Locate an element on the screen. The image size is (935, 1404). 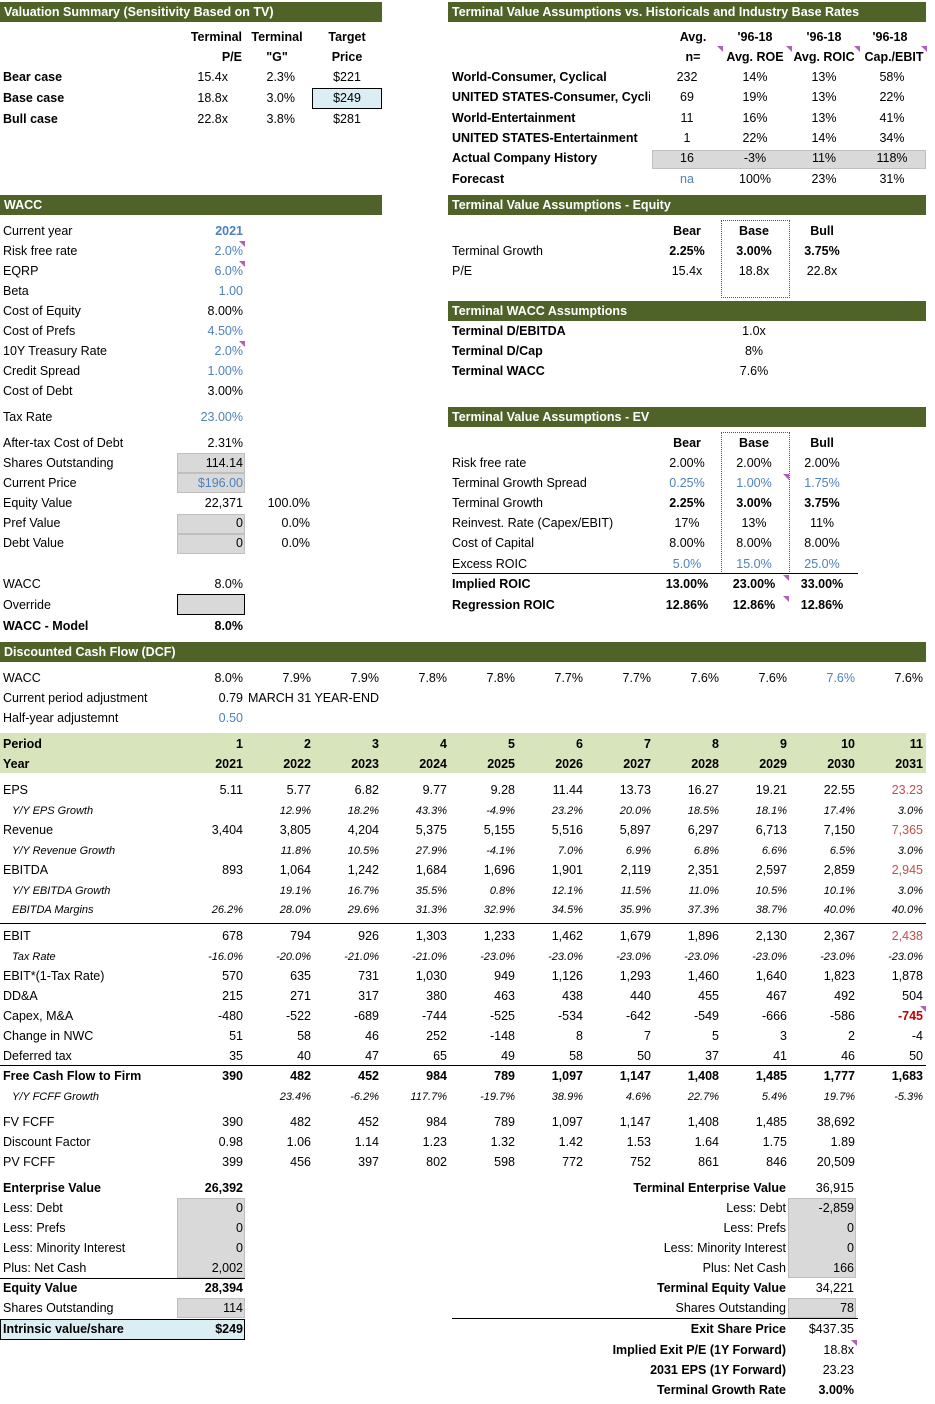
dcf-value: 5 is located at coordinates (715, 1036).